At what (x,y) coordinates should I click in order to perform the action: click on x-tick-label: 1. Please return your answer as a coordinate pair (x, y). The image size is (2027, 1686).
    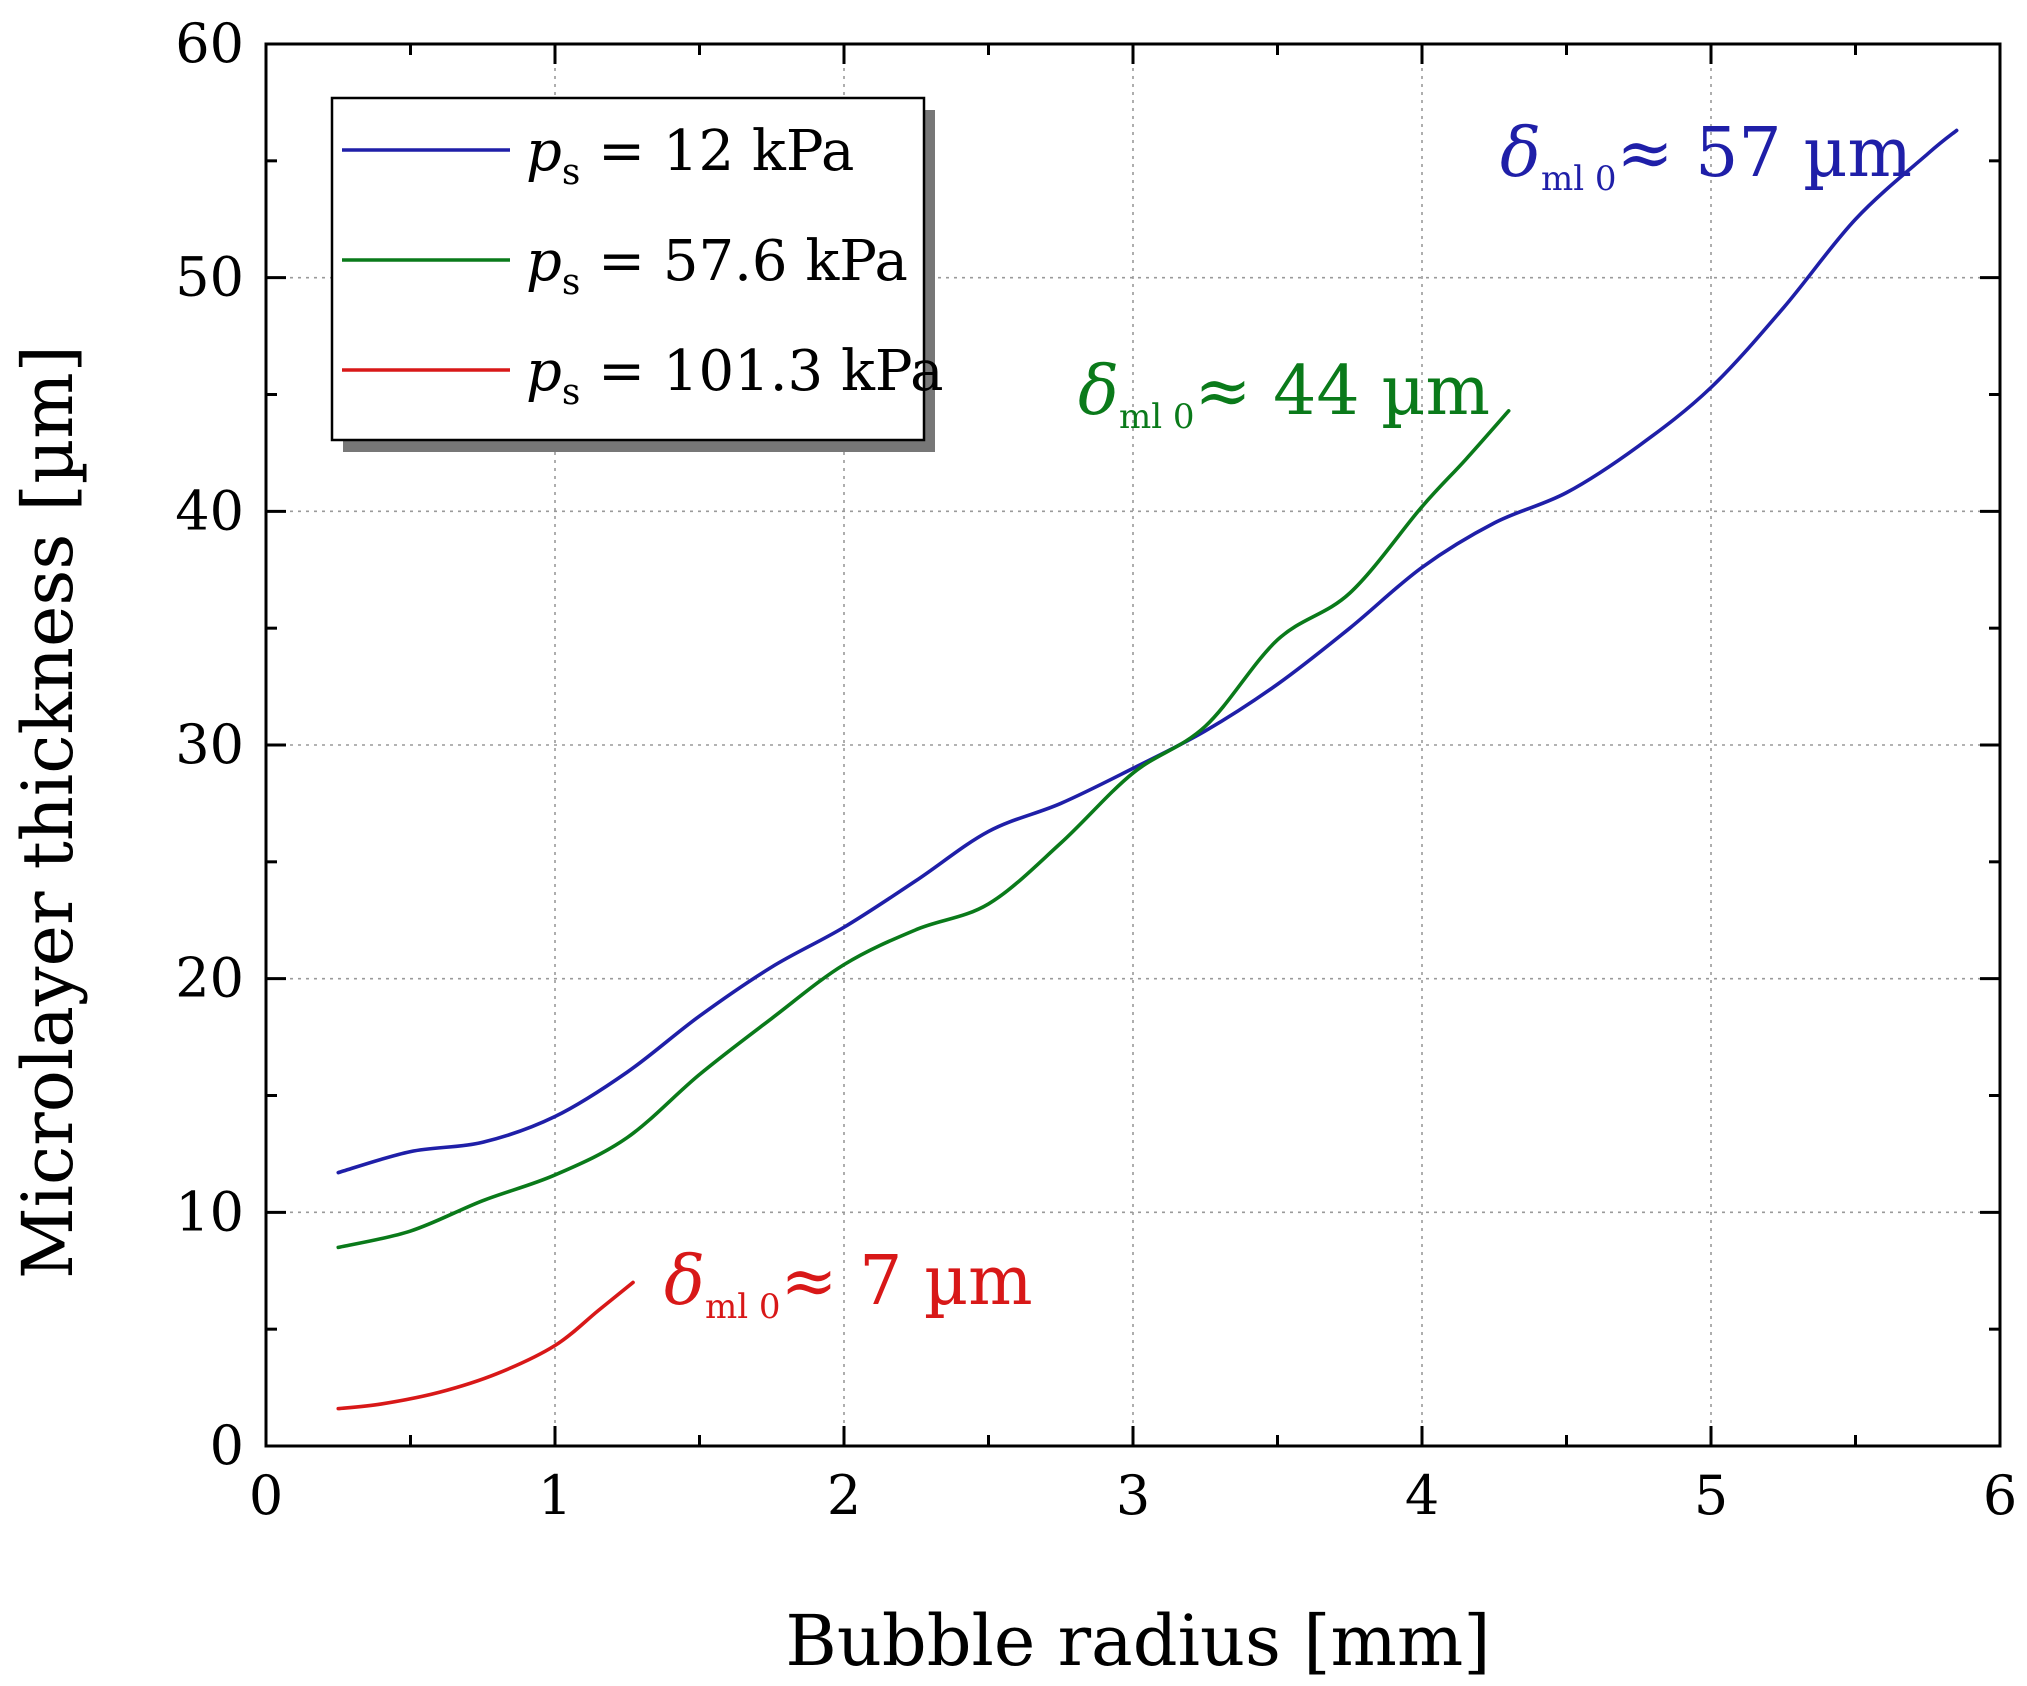
    Looking at the image, I should click on (555, 1495).